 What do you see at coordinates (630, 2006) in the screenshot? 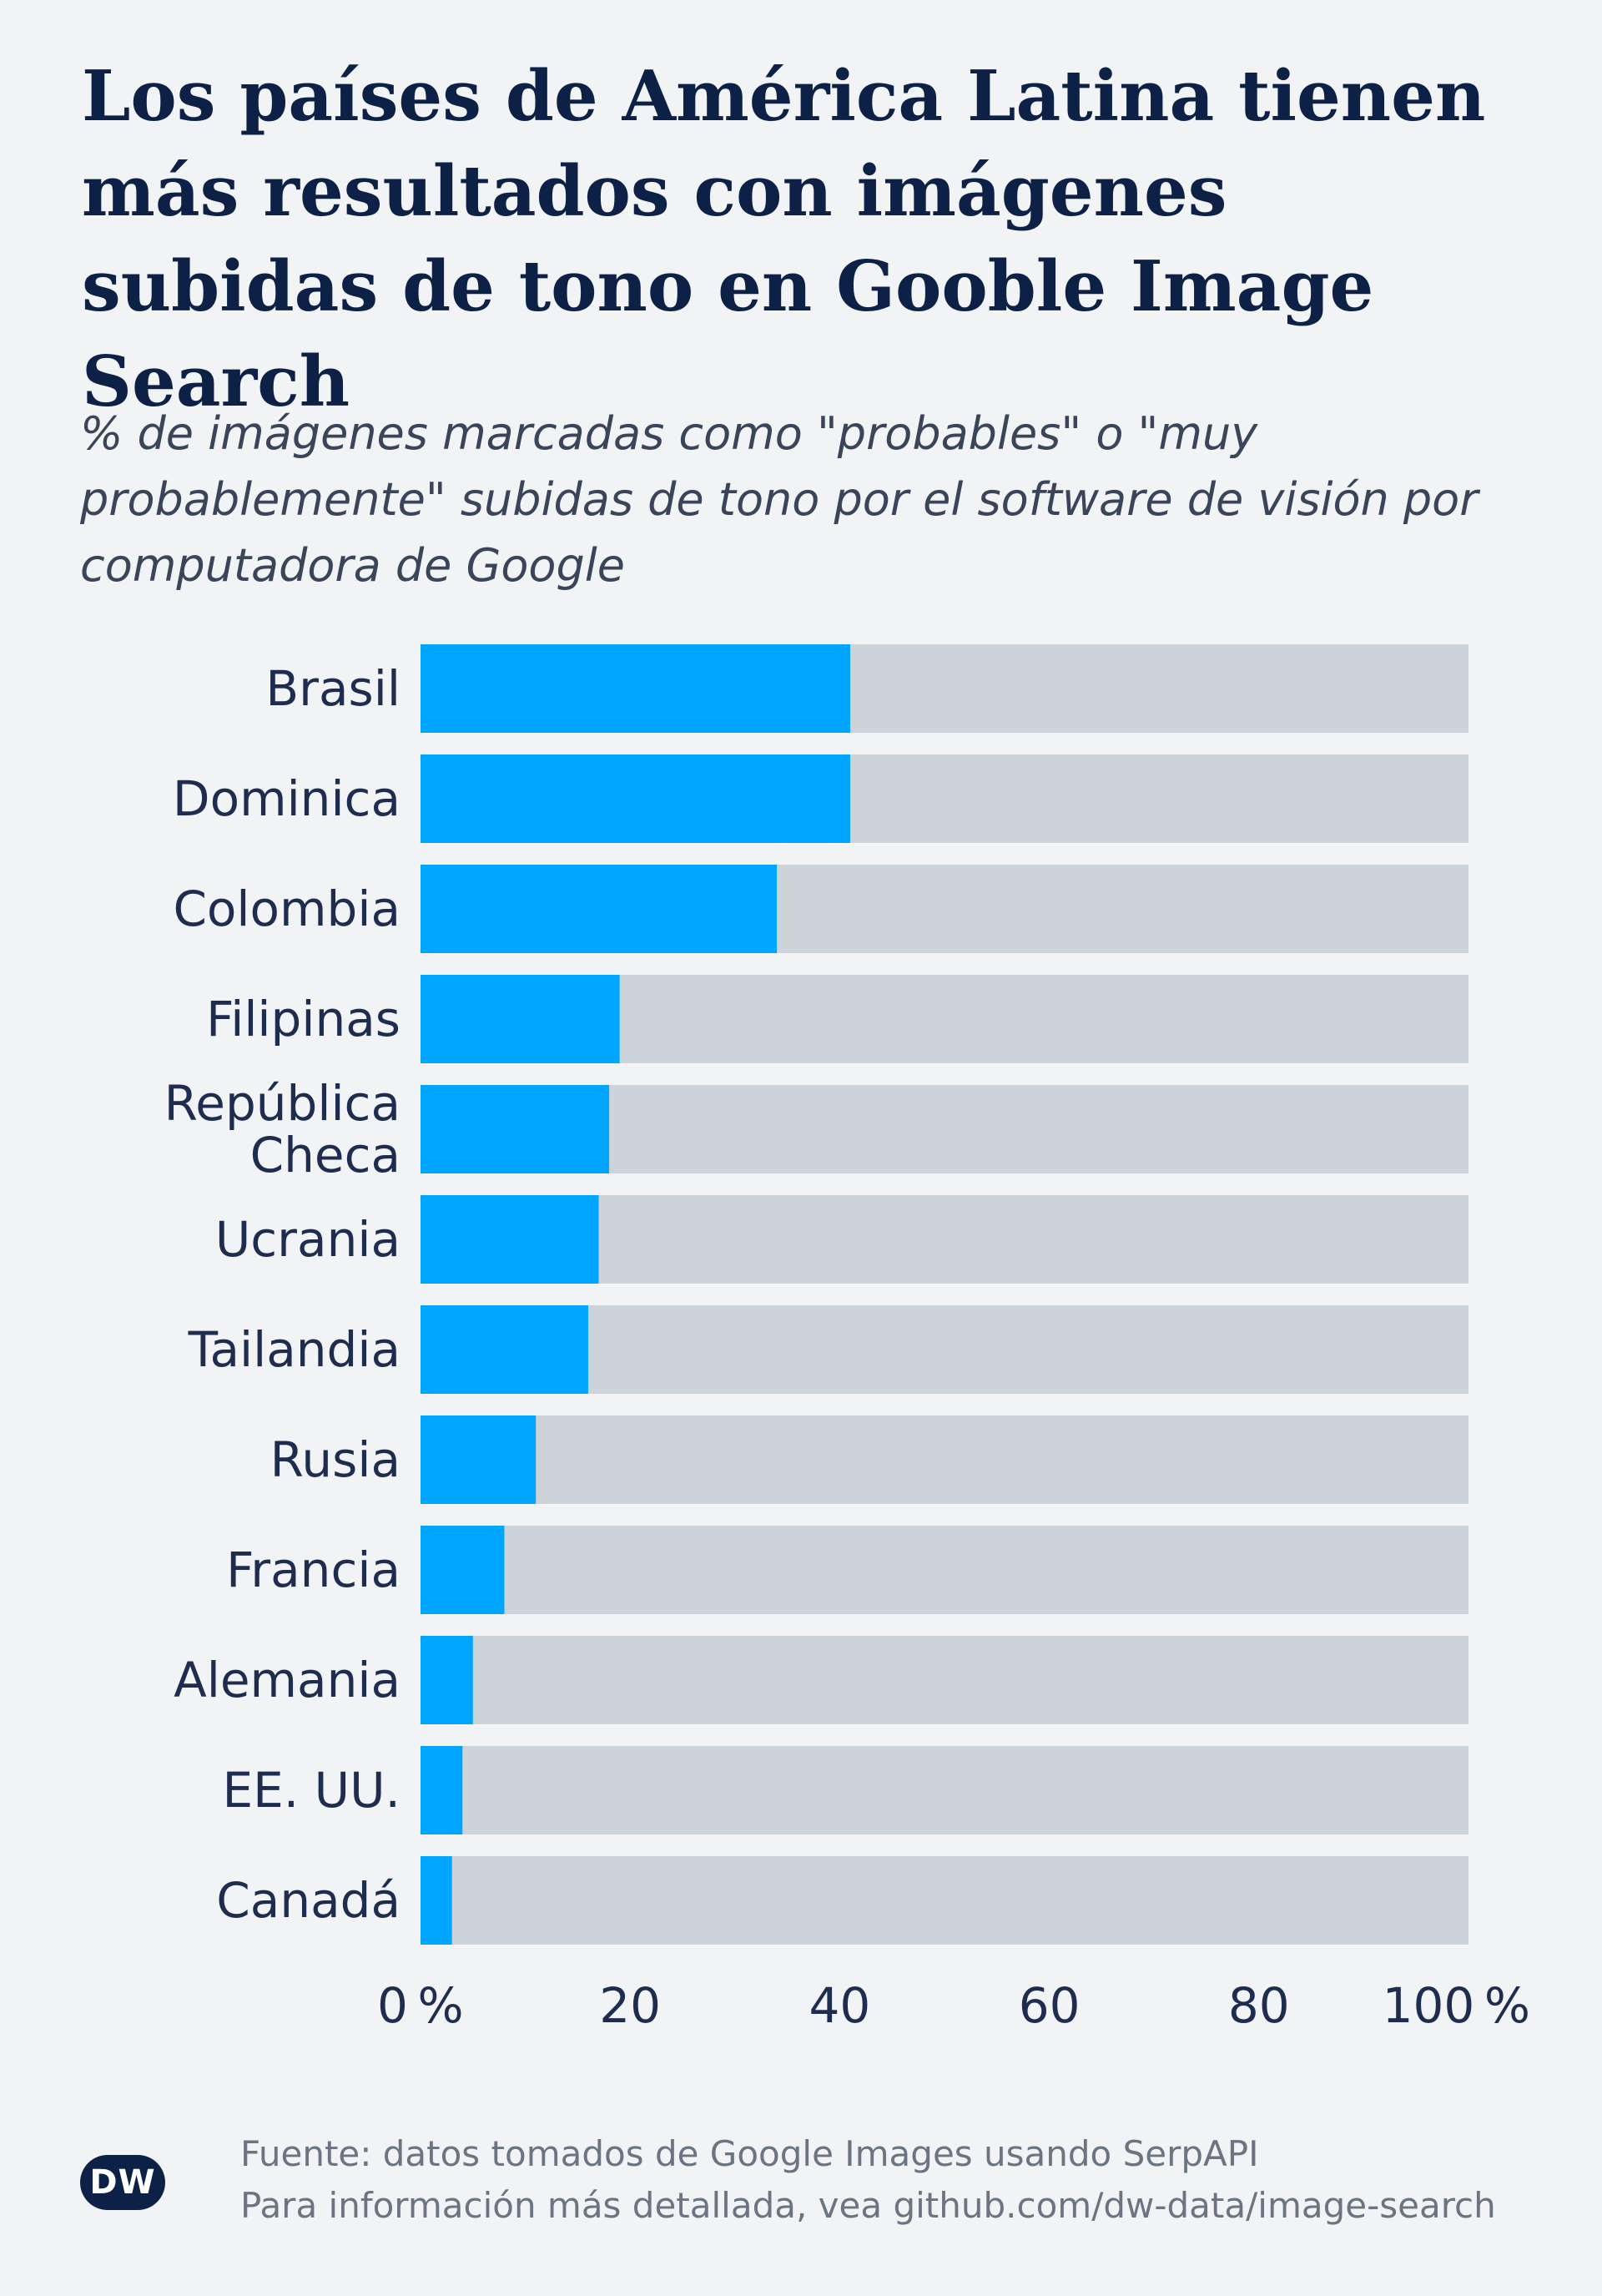
I see `x-tick-label-20: 20` at bounding box center [630, 2006].